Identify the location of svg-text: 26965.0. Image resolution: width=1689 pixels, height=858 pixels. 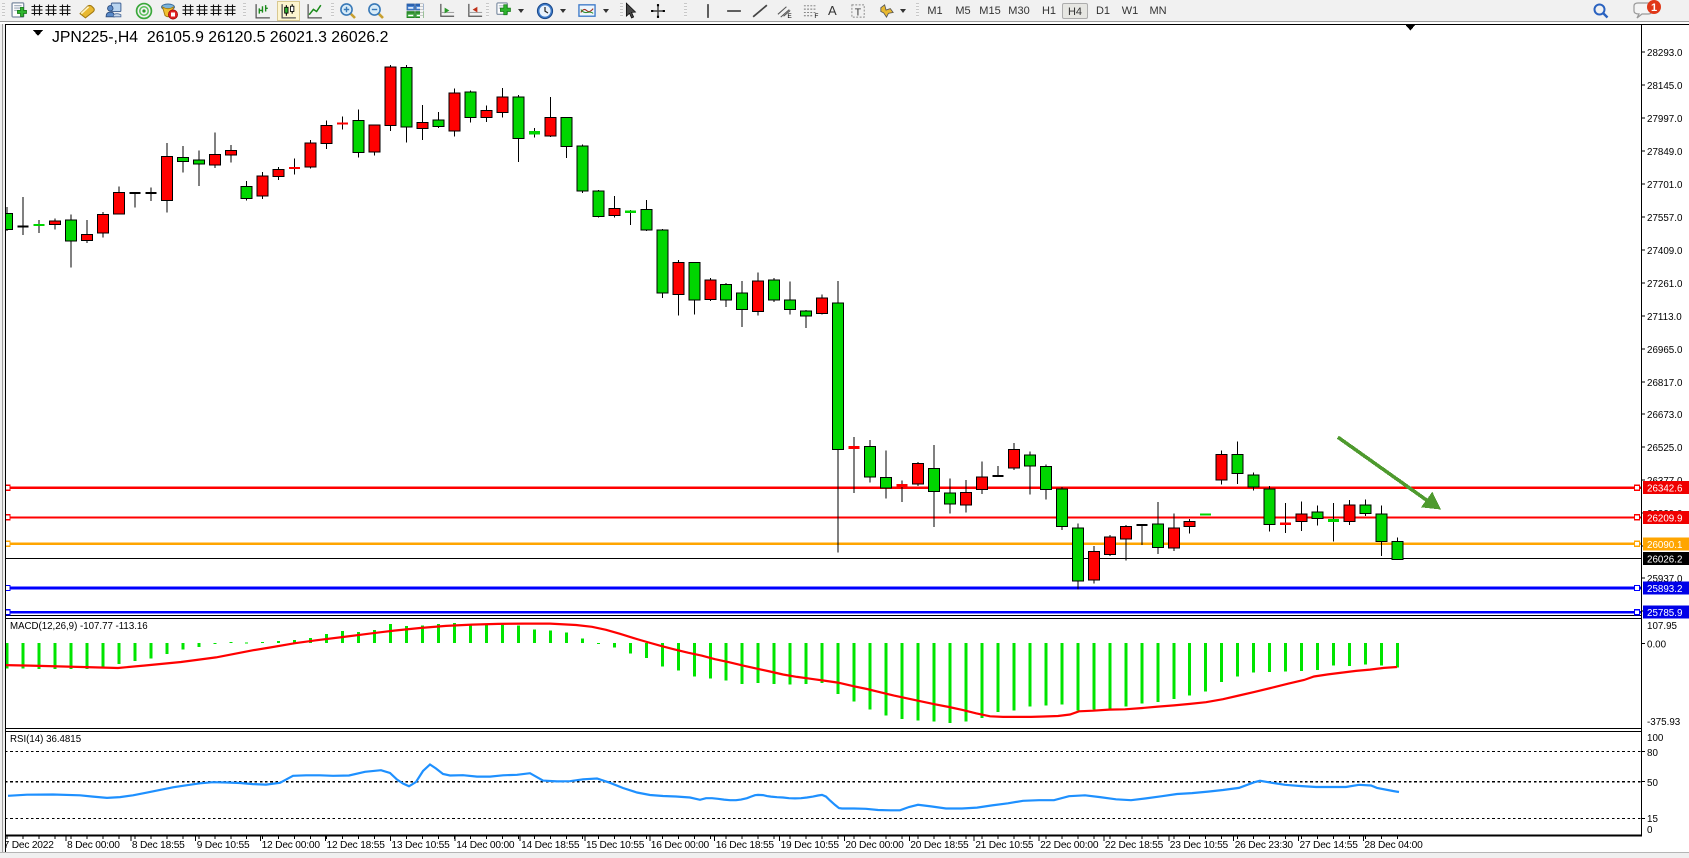
(1665, 350).